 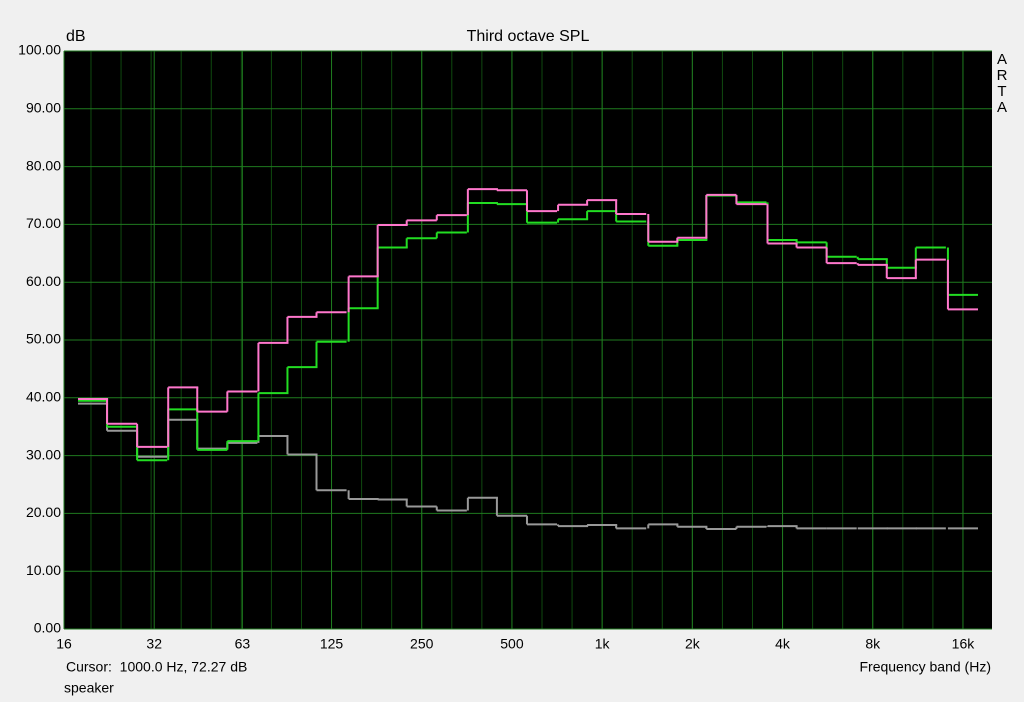 What do you see at coordinates (43, 339) in the screenshot?
I see `y-tick-label: 50.00` at bounding box center [43, 339].